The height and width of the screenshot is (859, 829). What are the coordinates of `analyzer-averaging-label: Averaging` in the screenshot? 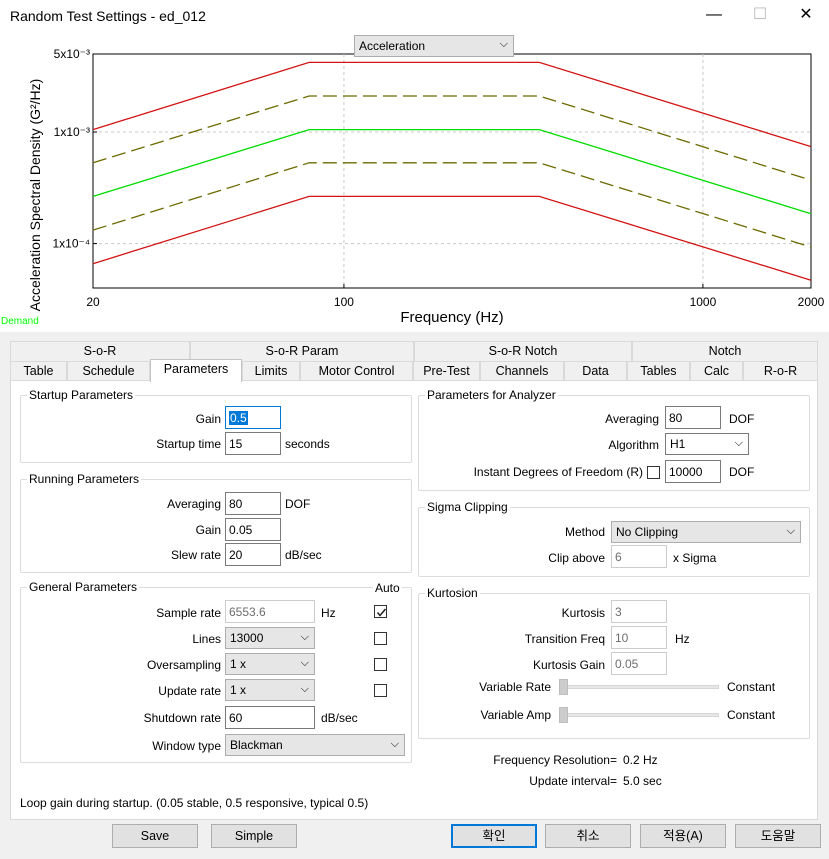 It's located at (632, 419).